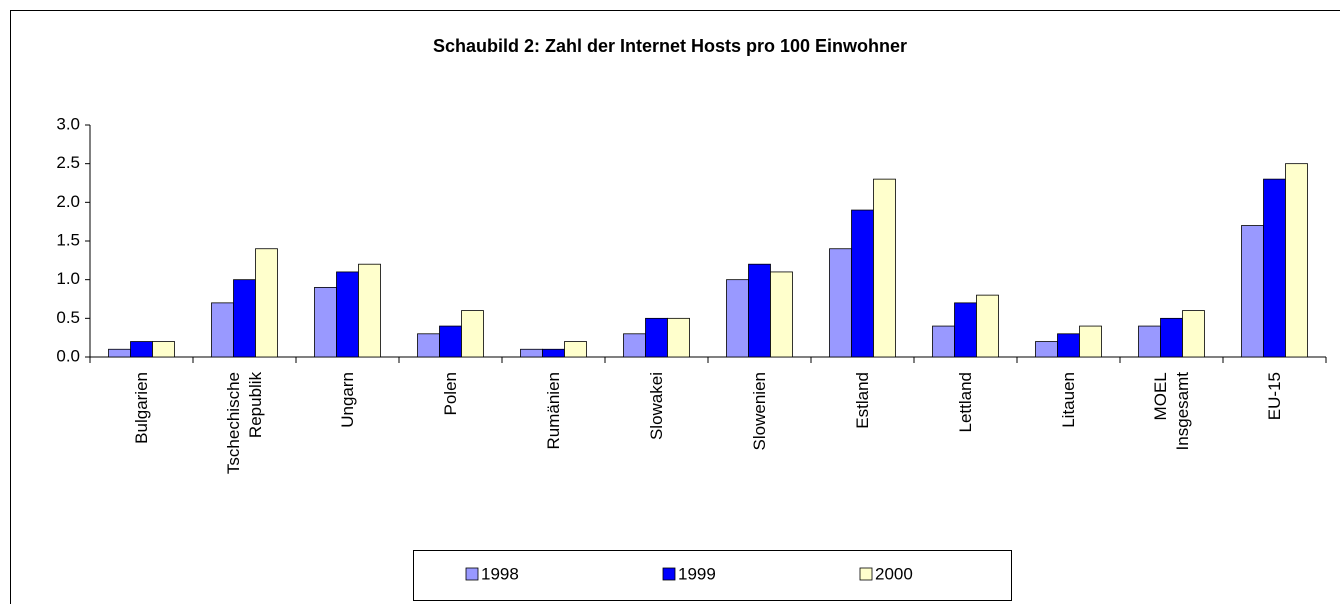 The height and width of the screenshot is (604, 1340). I want to click on legend-label: 2000, so click(894, 573).